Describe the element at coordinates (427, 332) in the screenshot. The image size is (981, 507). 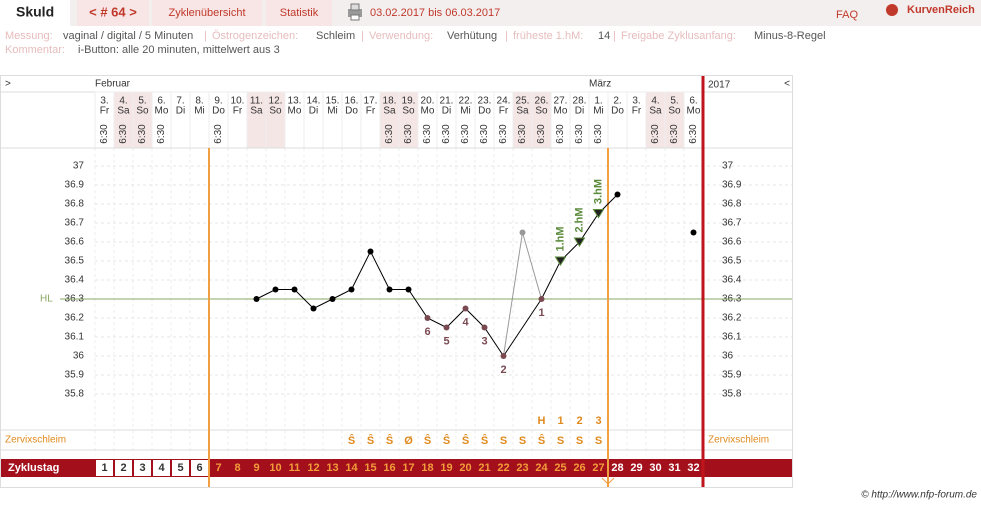
I see `point-label: 6` at that location.